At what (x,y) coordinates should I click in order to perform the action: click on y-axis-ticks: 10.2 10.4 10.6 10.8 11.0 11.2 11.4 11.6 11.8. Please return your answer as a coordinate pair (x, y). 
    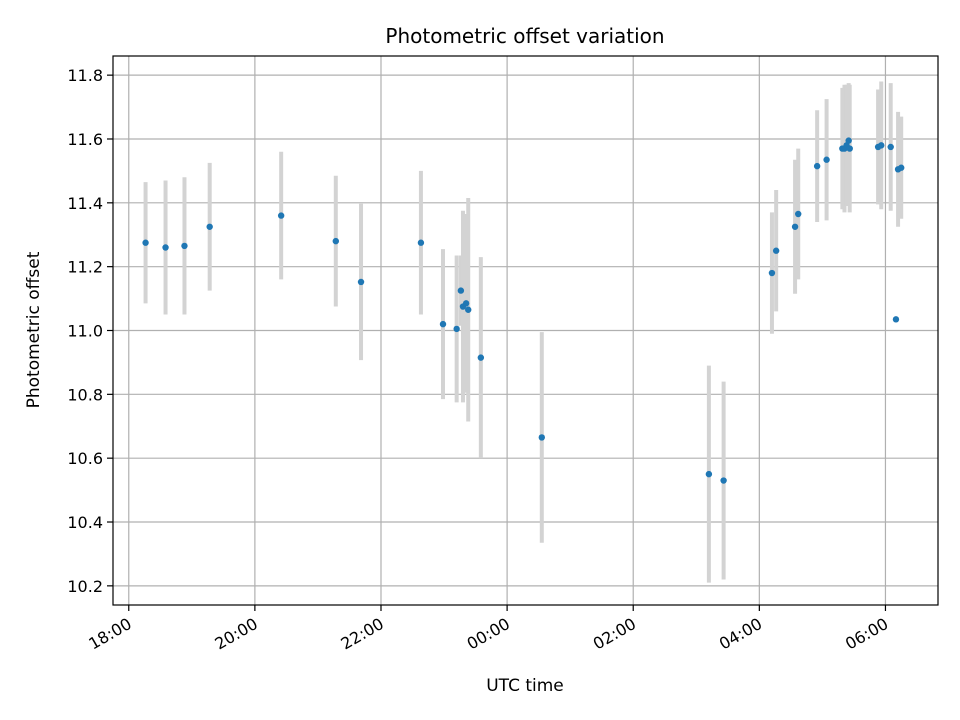
    Looking at the image, I should click on (90, 331).